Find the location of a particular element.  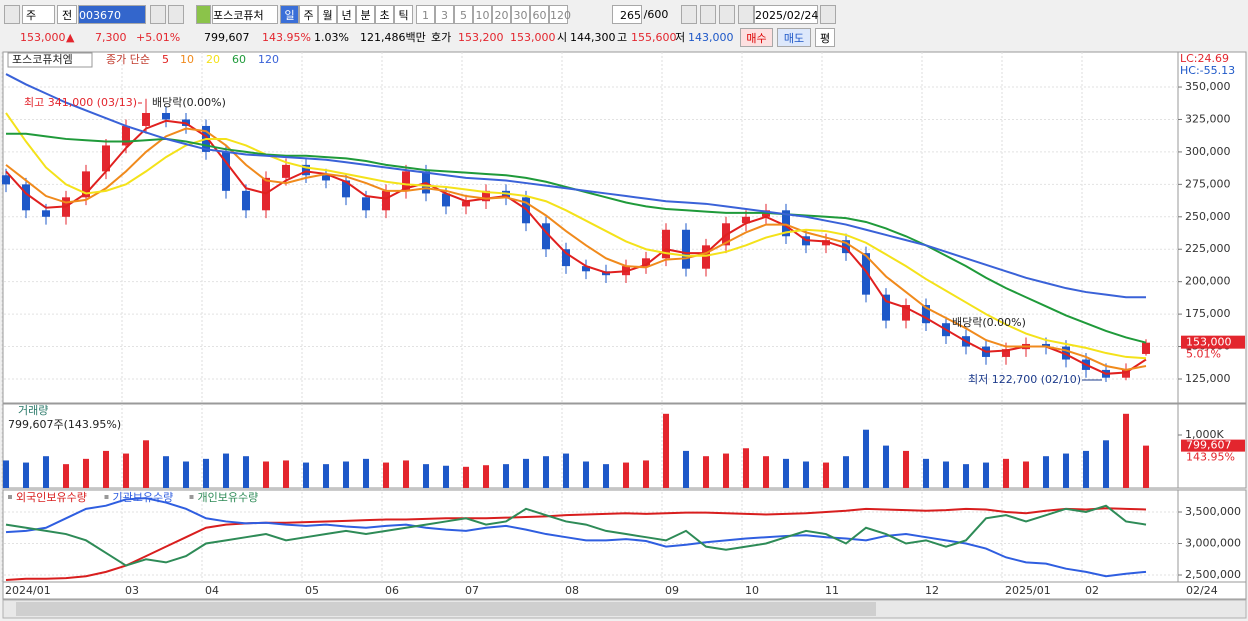

interval-button: 60 is located at coordinates (539, 14).